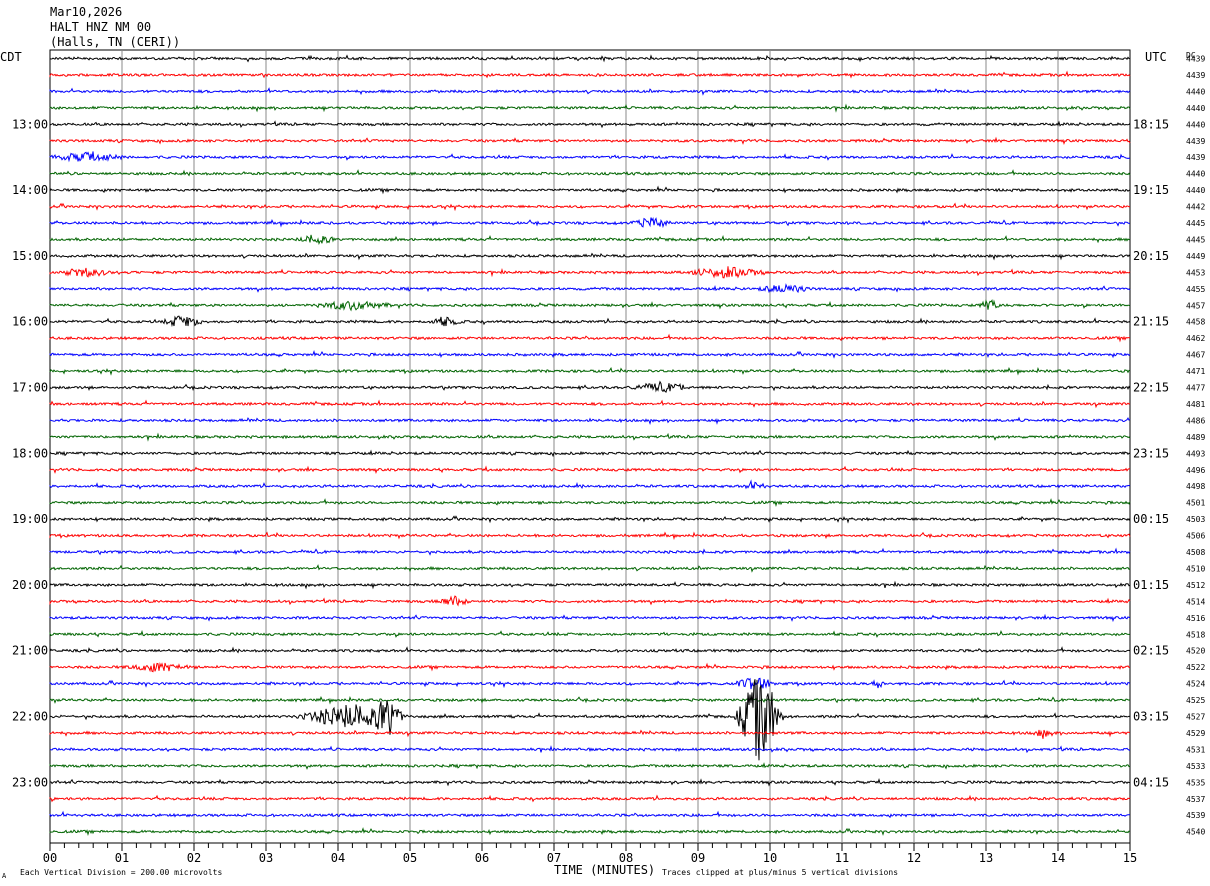  What do you see at coordinates (1156, 57) in the screenshot?
I see `right-timezone-label: UTC` at bounding box center [1156, 57].